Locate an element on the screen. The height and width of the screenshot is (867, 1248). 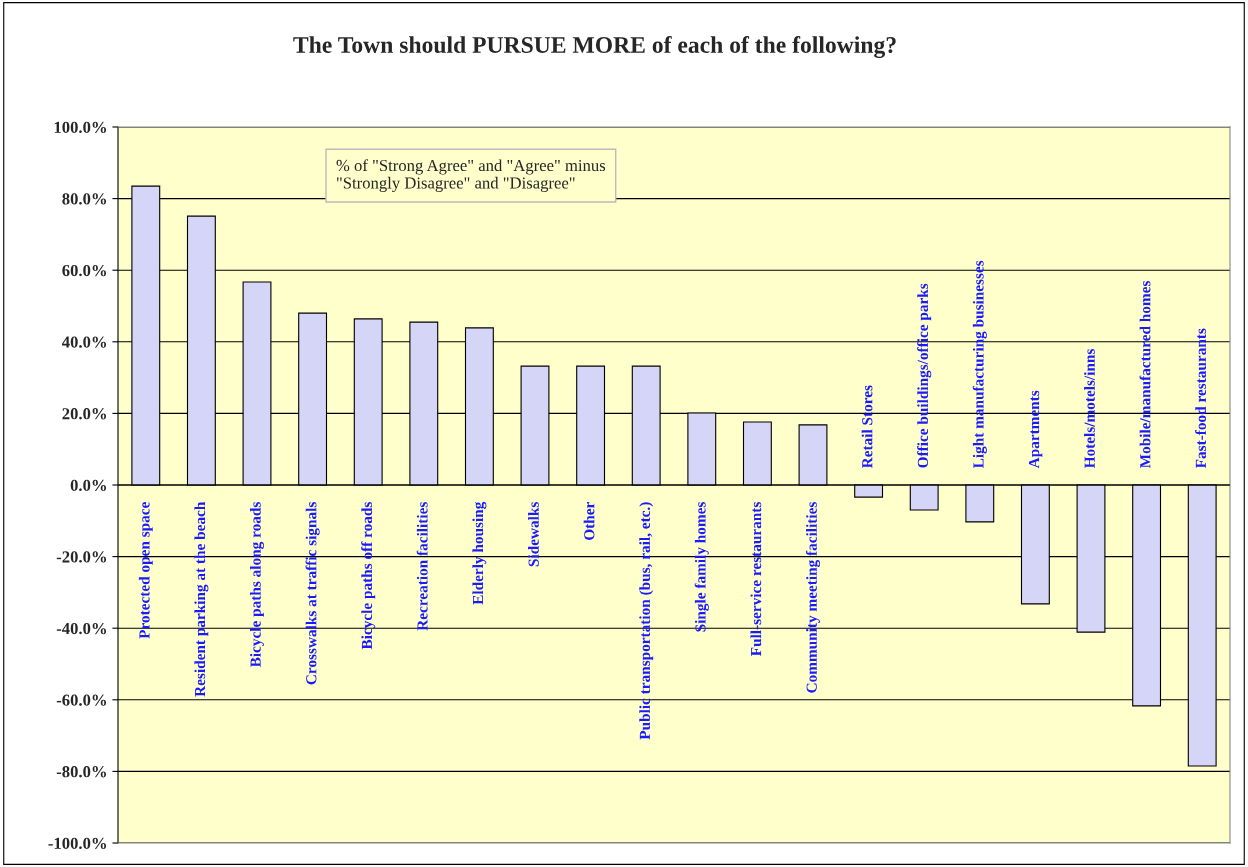
y-tick-label: -80.0% is located at coordinates (81, 772).